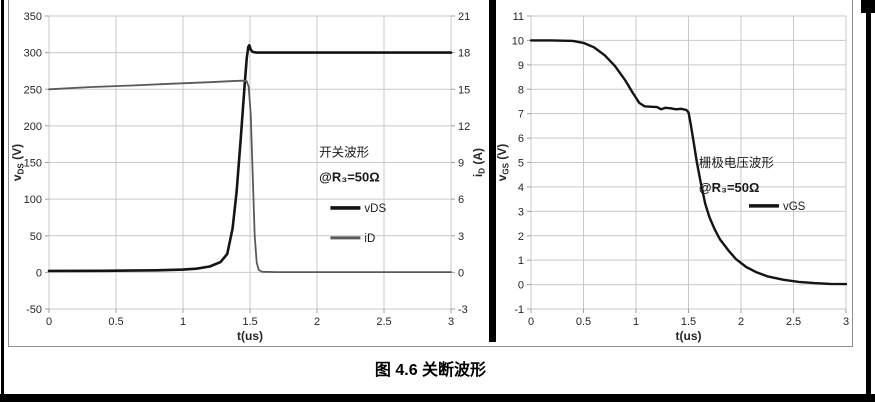 The width and height of the screenshot is (875, 402). I want to click on left-border-line, so click(2, 201).